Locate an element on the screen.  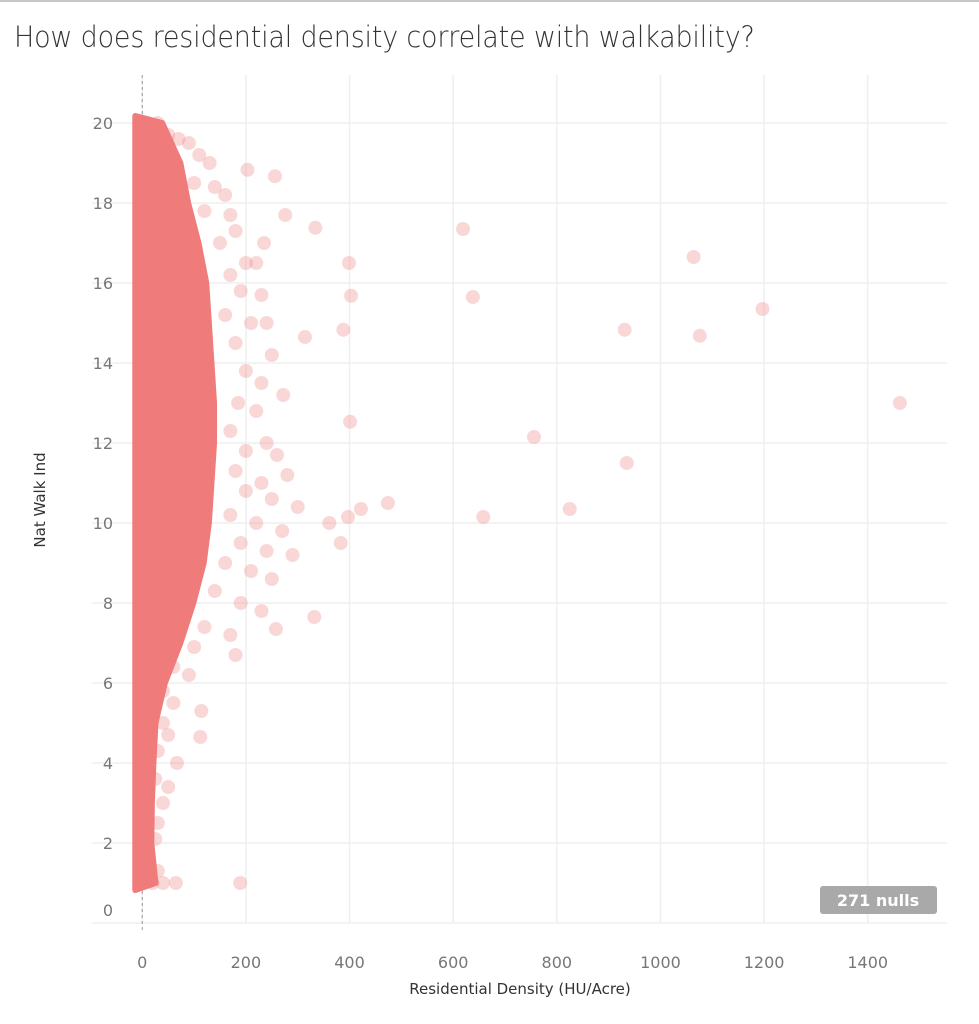
x-tick-label: 400 is located at coordinates (349, 962).